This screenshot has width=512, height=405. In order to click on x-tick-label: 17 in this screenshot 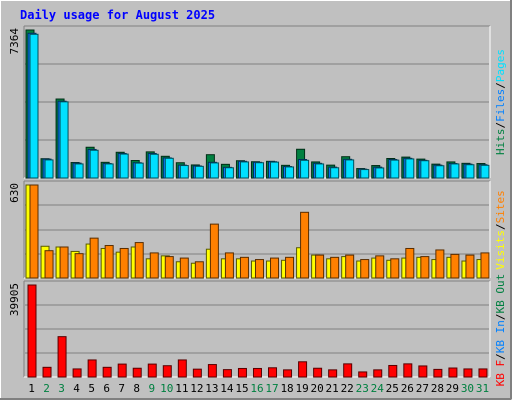, I will do `click(271, 388)`.